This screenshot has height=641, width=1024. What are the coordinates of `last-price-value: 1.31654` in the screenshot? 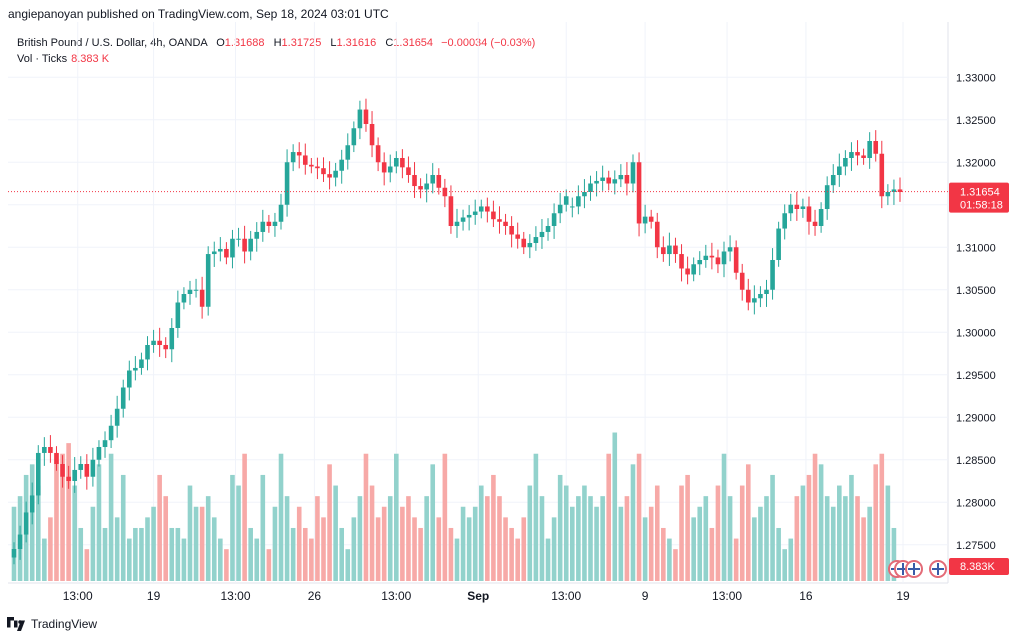 It's located at (980, 193).